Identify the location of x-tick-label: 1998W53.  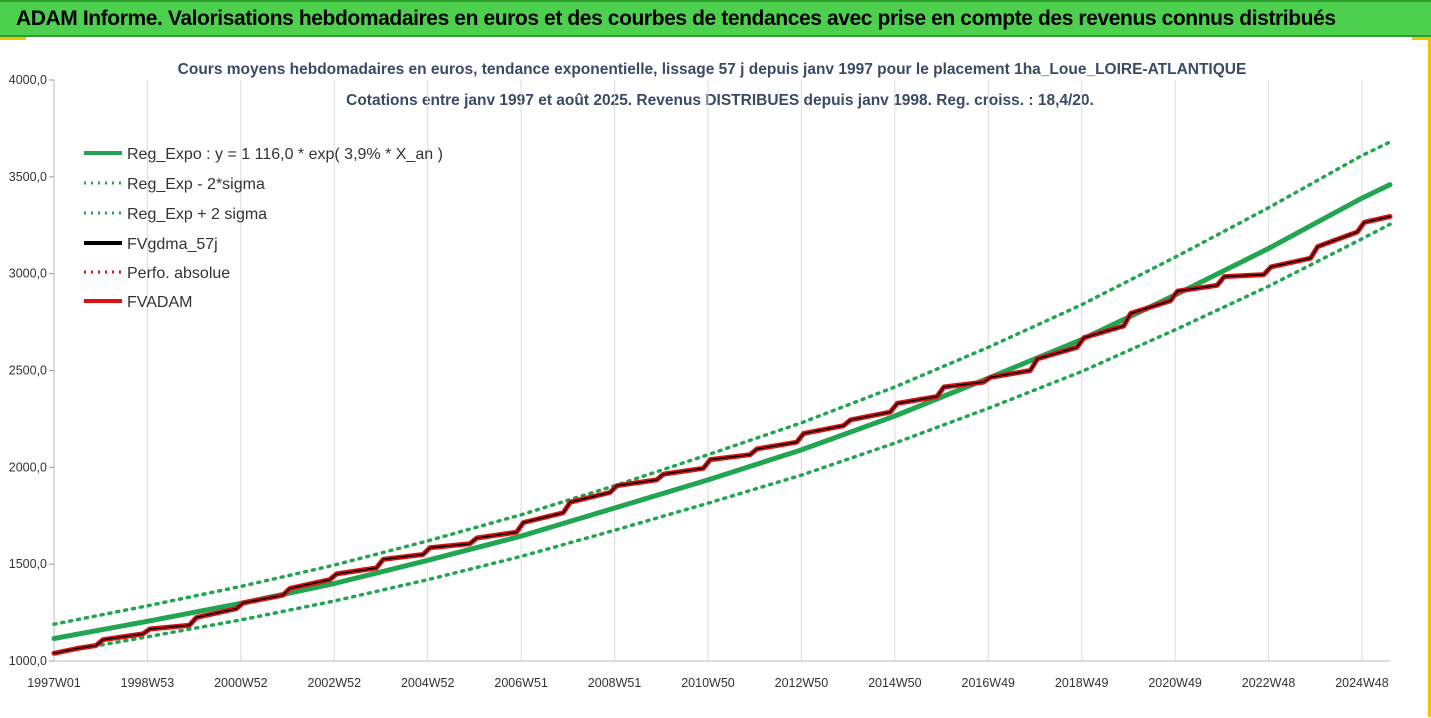
(148, 683).